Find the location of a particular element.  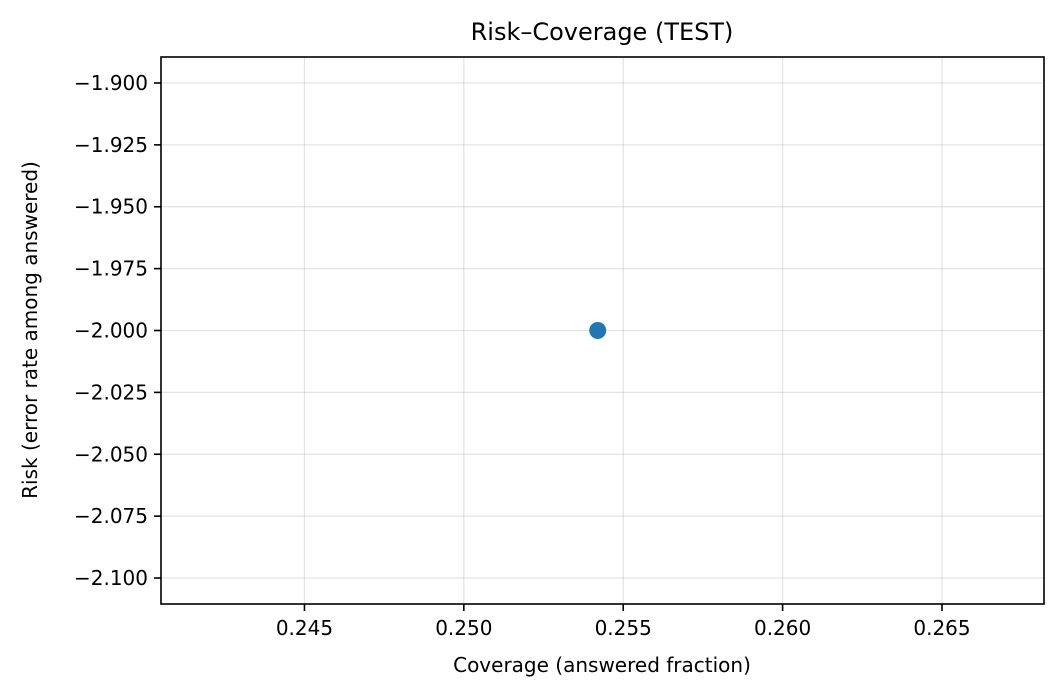

x-tick-label: 0.265 is located at coordinates (941, 628).